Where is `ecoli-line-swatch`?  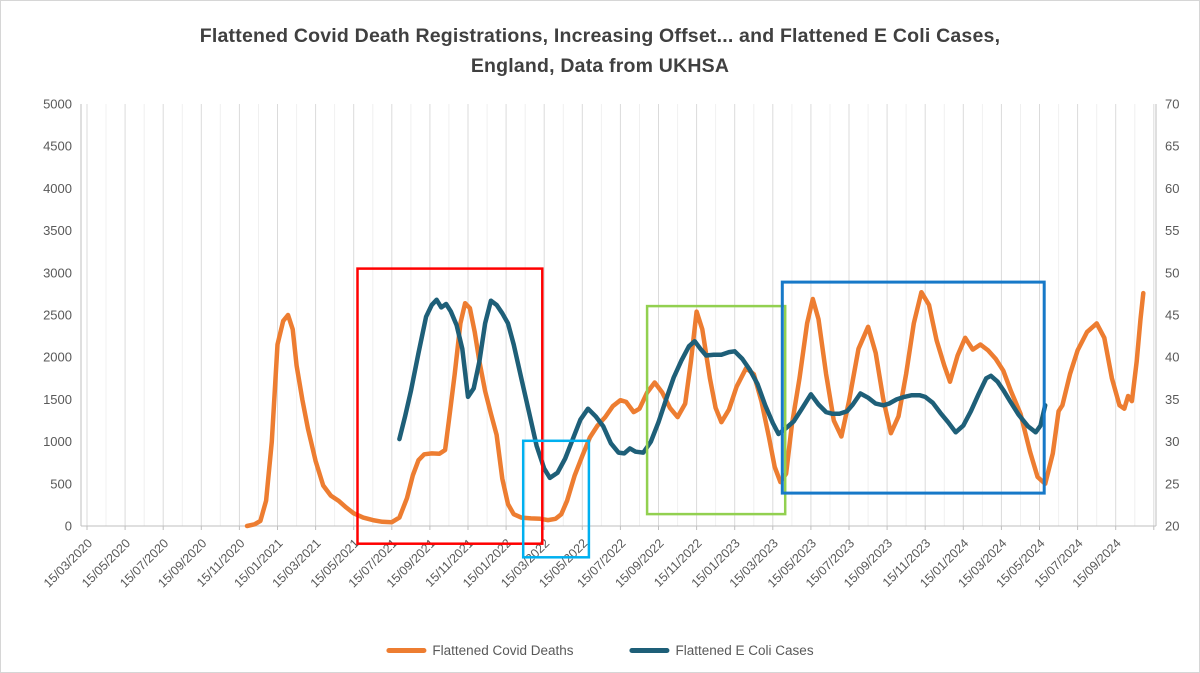 ecoli-line-swatch is located at coordinates (649, 650).